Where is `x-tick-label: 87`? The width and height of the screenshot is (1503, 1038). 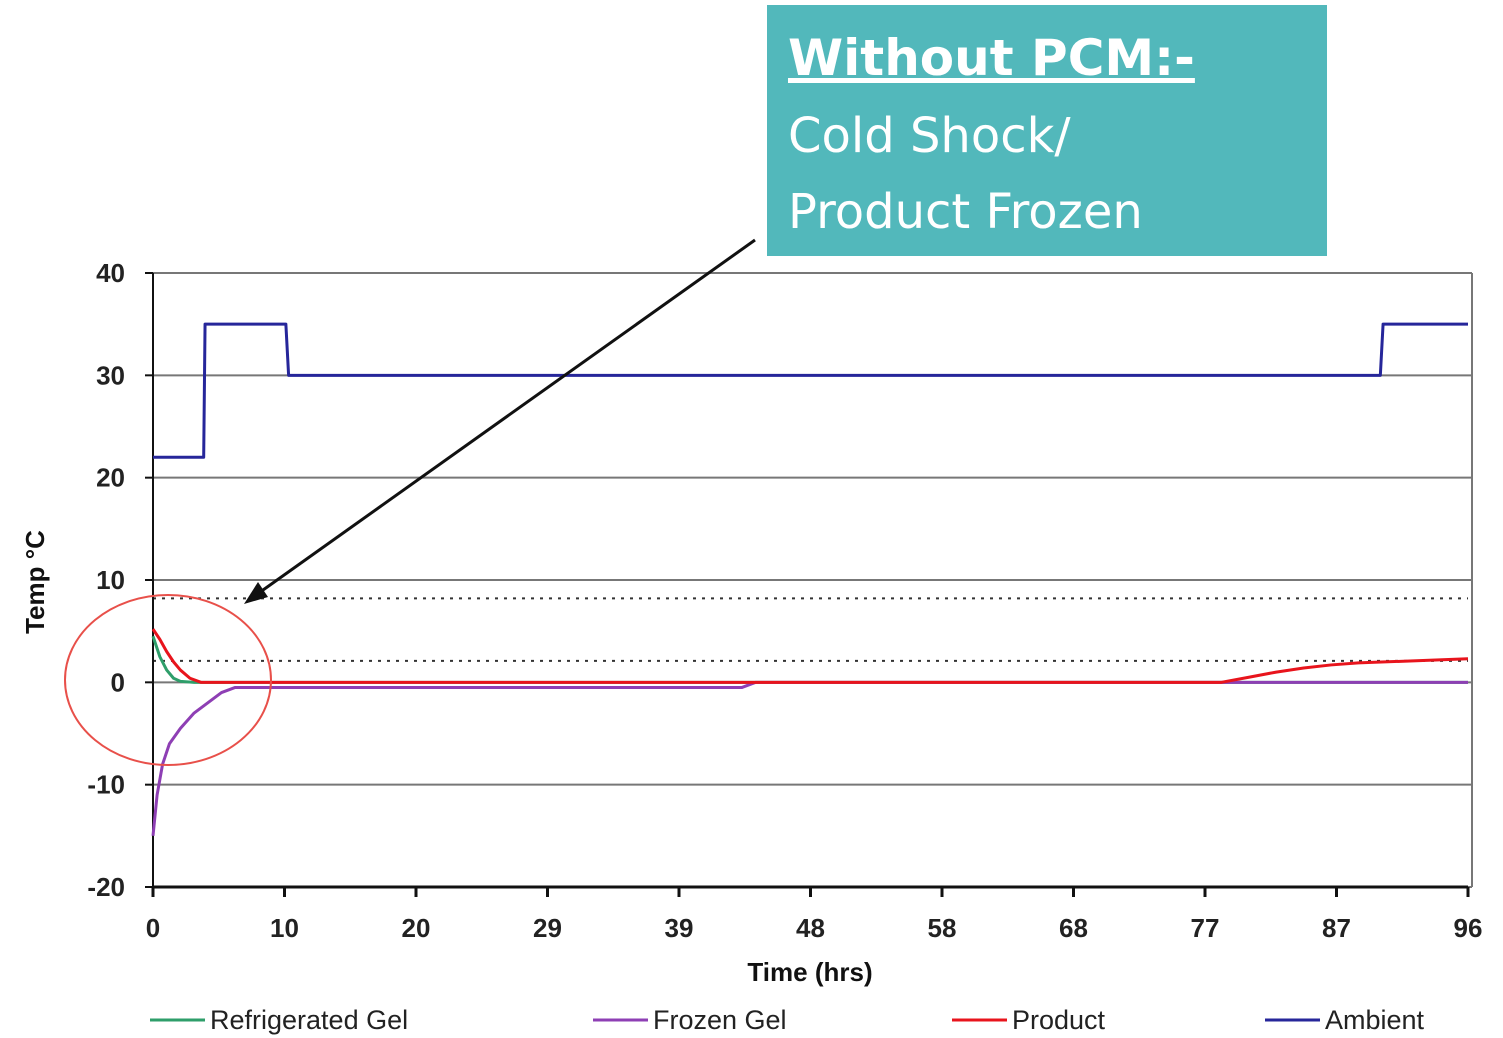 x-tick-label: 87 is located at coordinates (1336, 928).